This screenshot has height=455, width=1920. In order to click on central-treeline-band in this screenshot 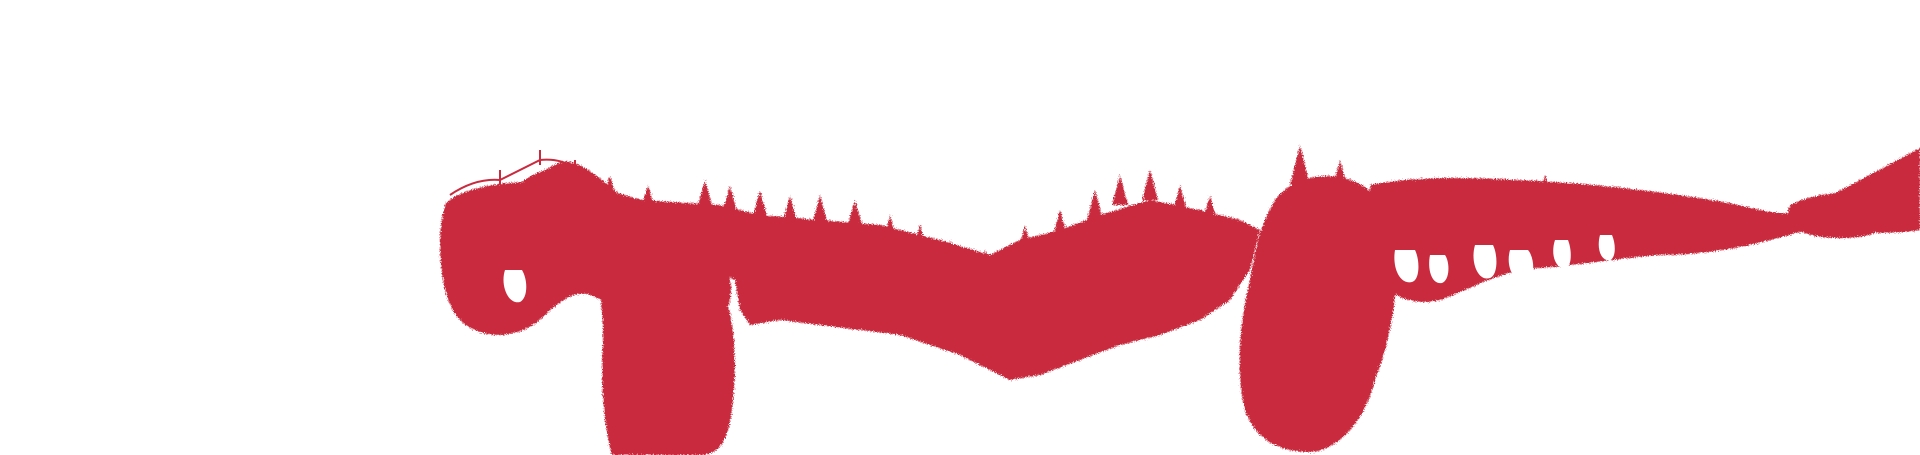, I will do `click(950, 290)`.